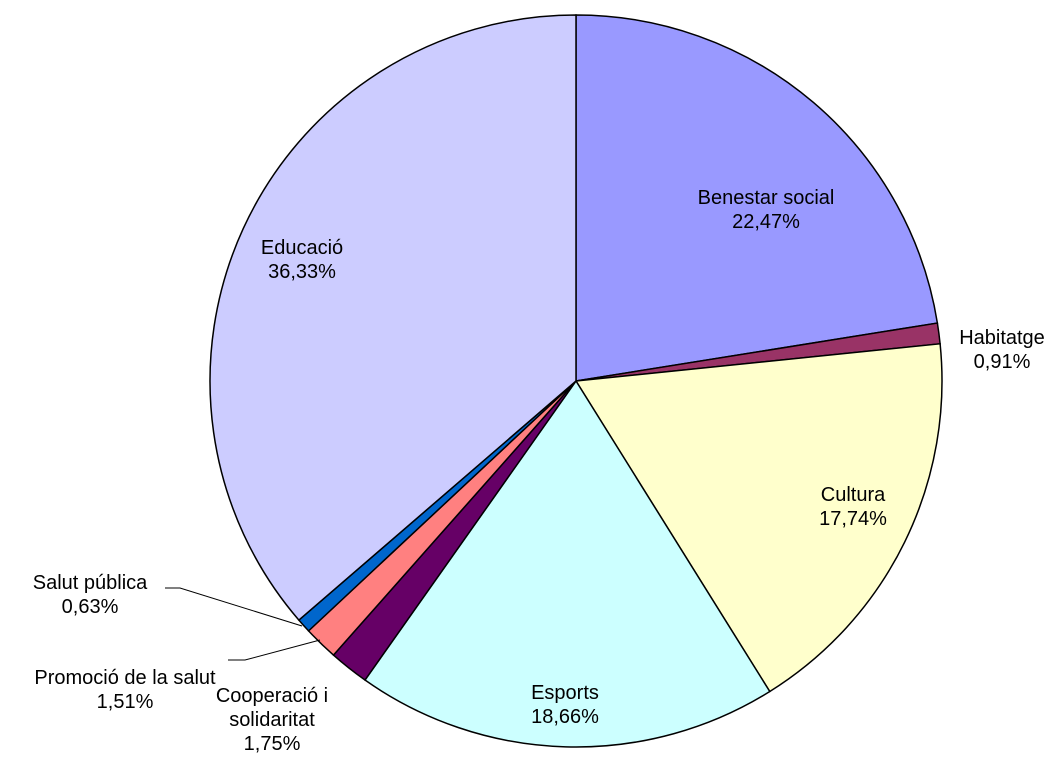 This screenshot has width=1063, height=767. I want to click on value-label: 18,66%, so click(565, 717).